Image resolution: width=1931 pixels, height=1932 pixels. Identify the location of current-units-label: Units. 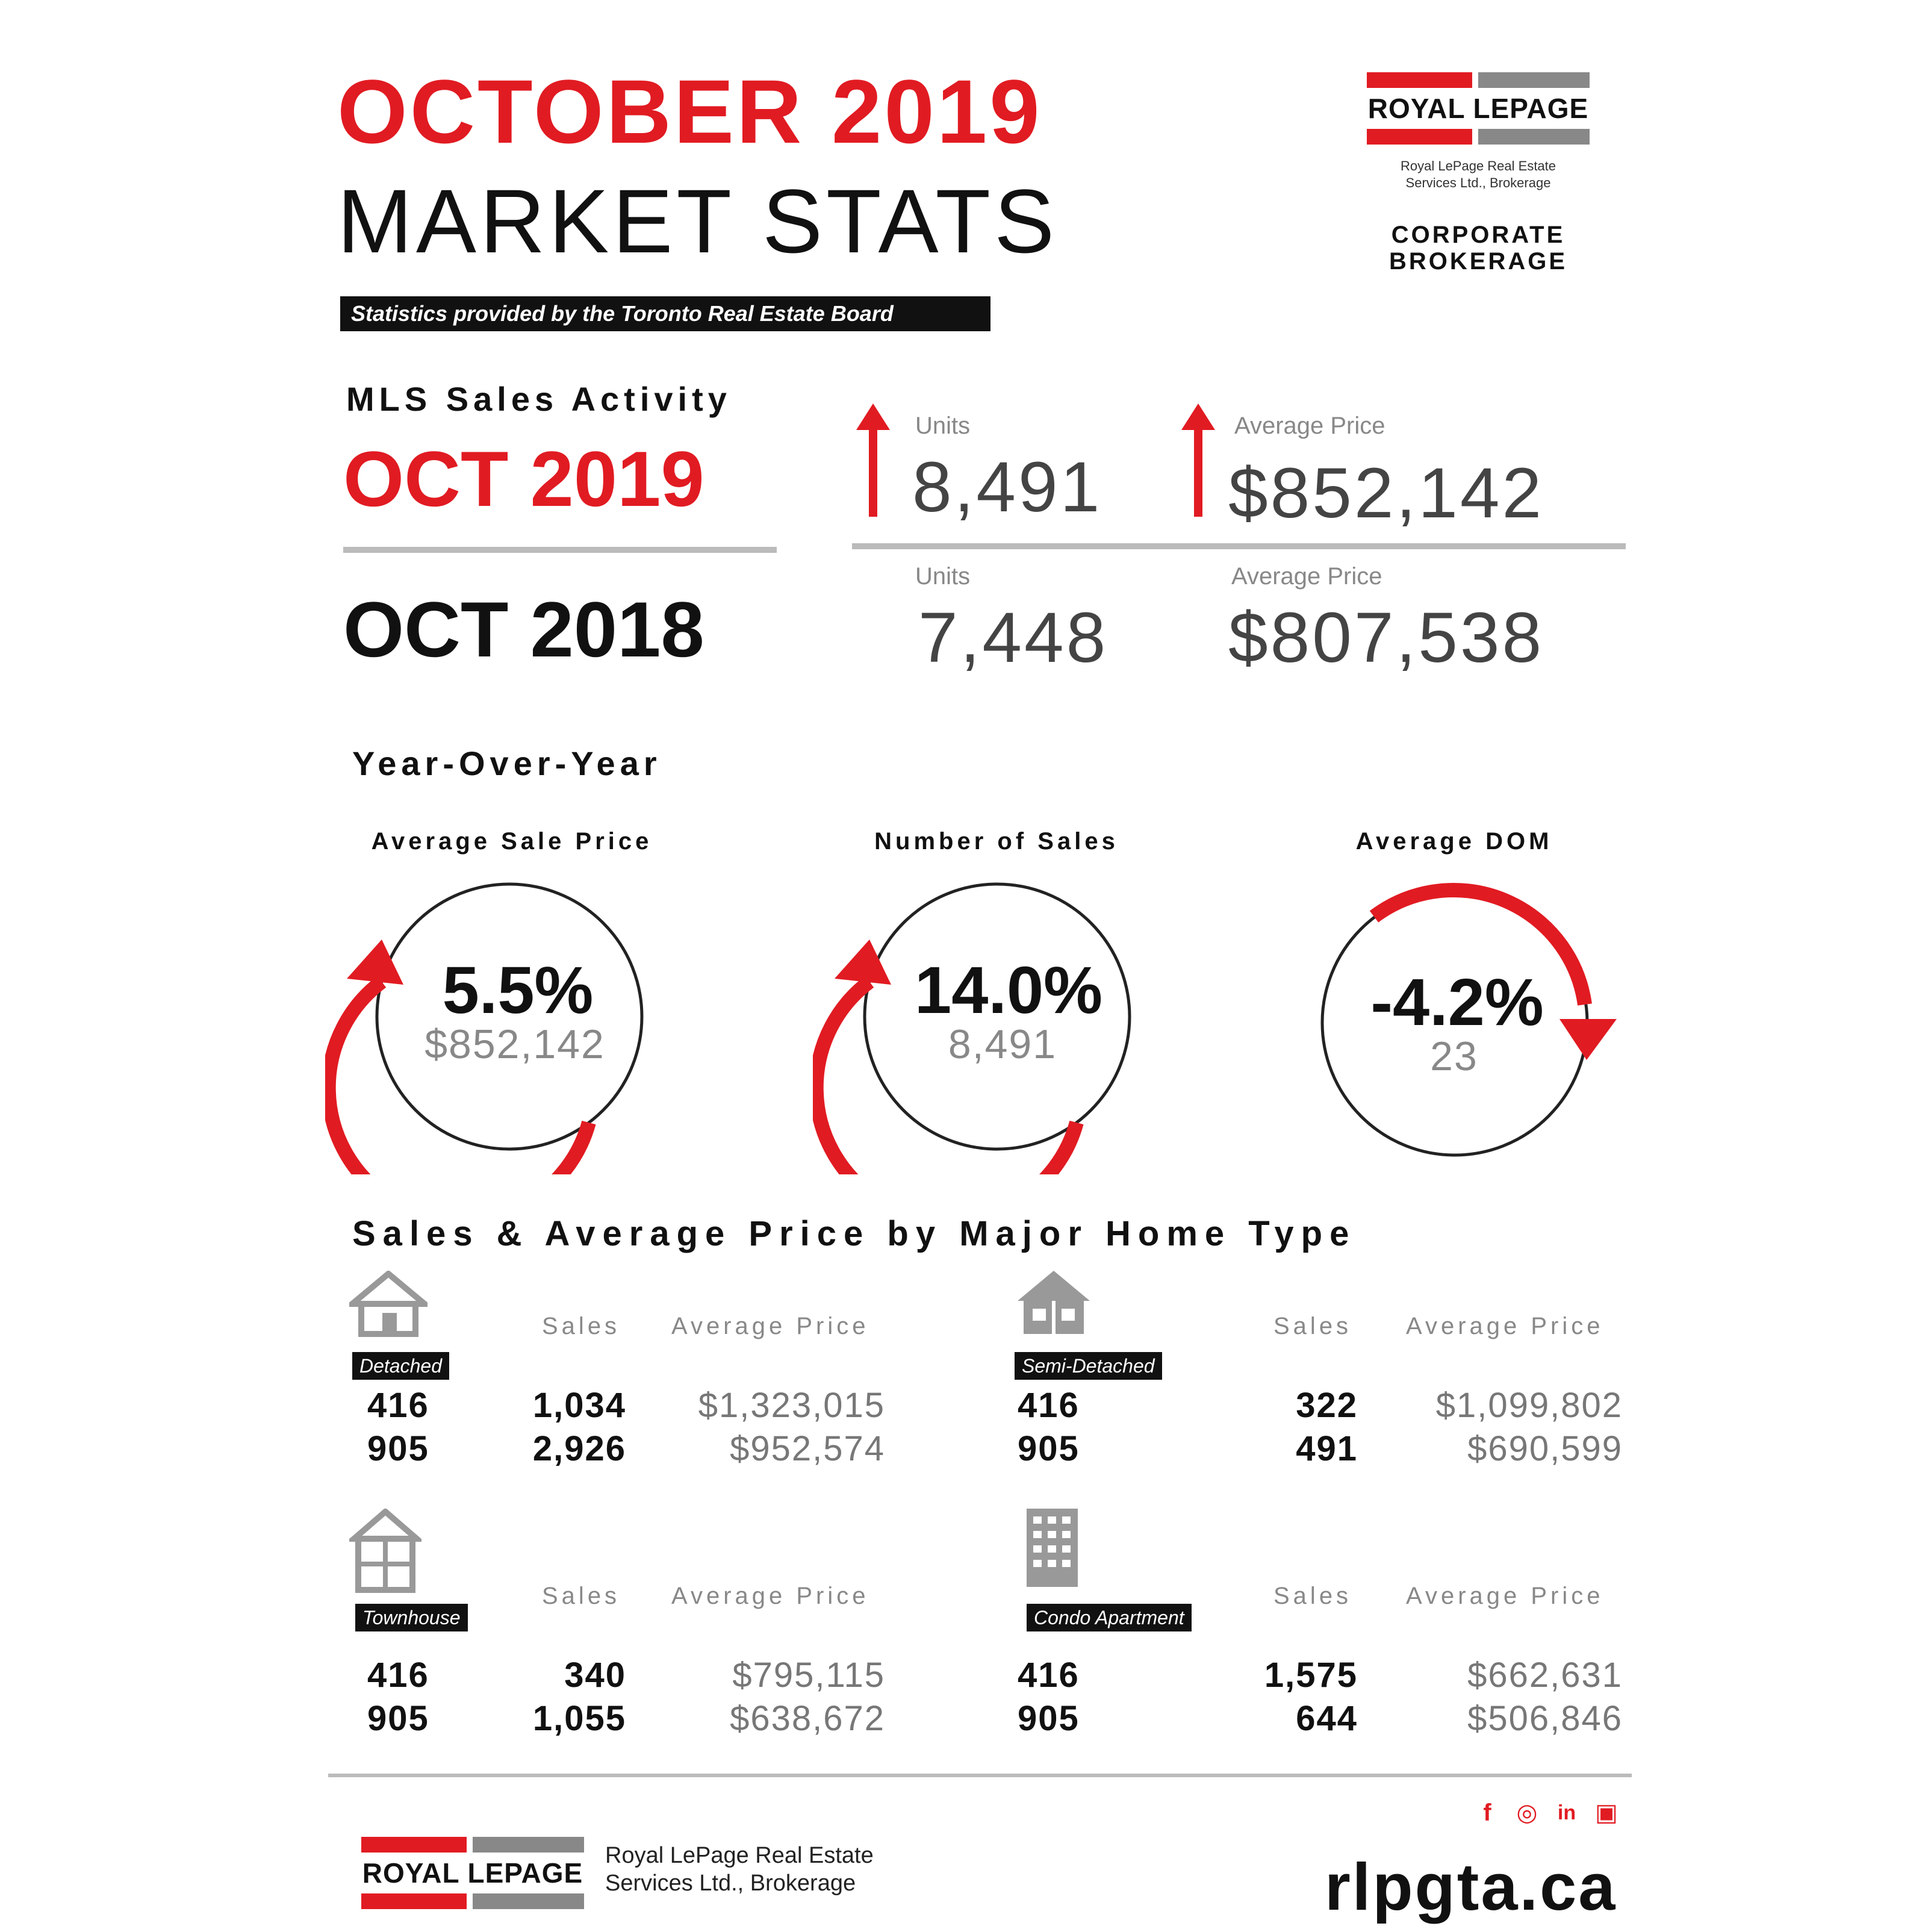
(943, 426).